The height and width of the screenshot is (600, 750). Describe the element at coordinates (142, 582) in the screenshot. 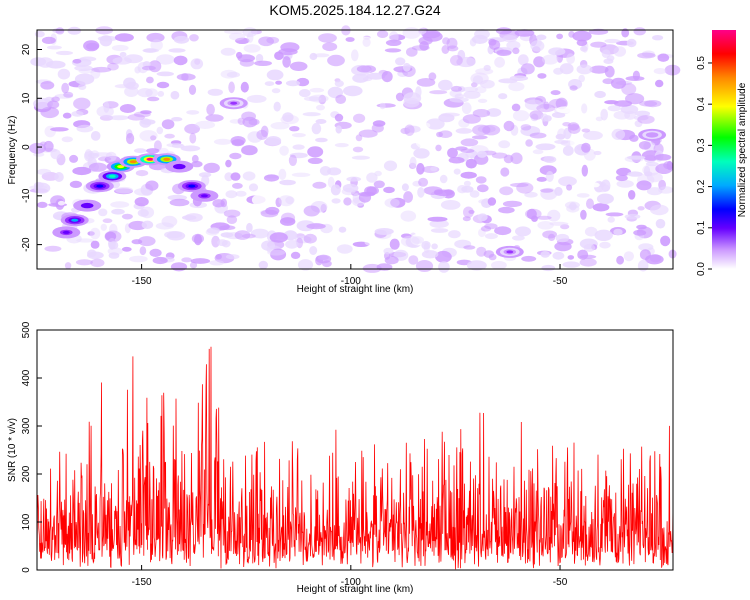

I see `snr-x-tick-label: -150` at that location.